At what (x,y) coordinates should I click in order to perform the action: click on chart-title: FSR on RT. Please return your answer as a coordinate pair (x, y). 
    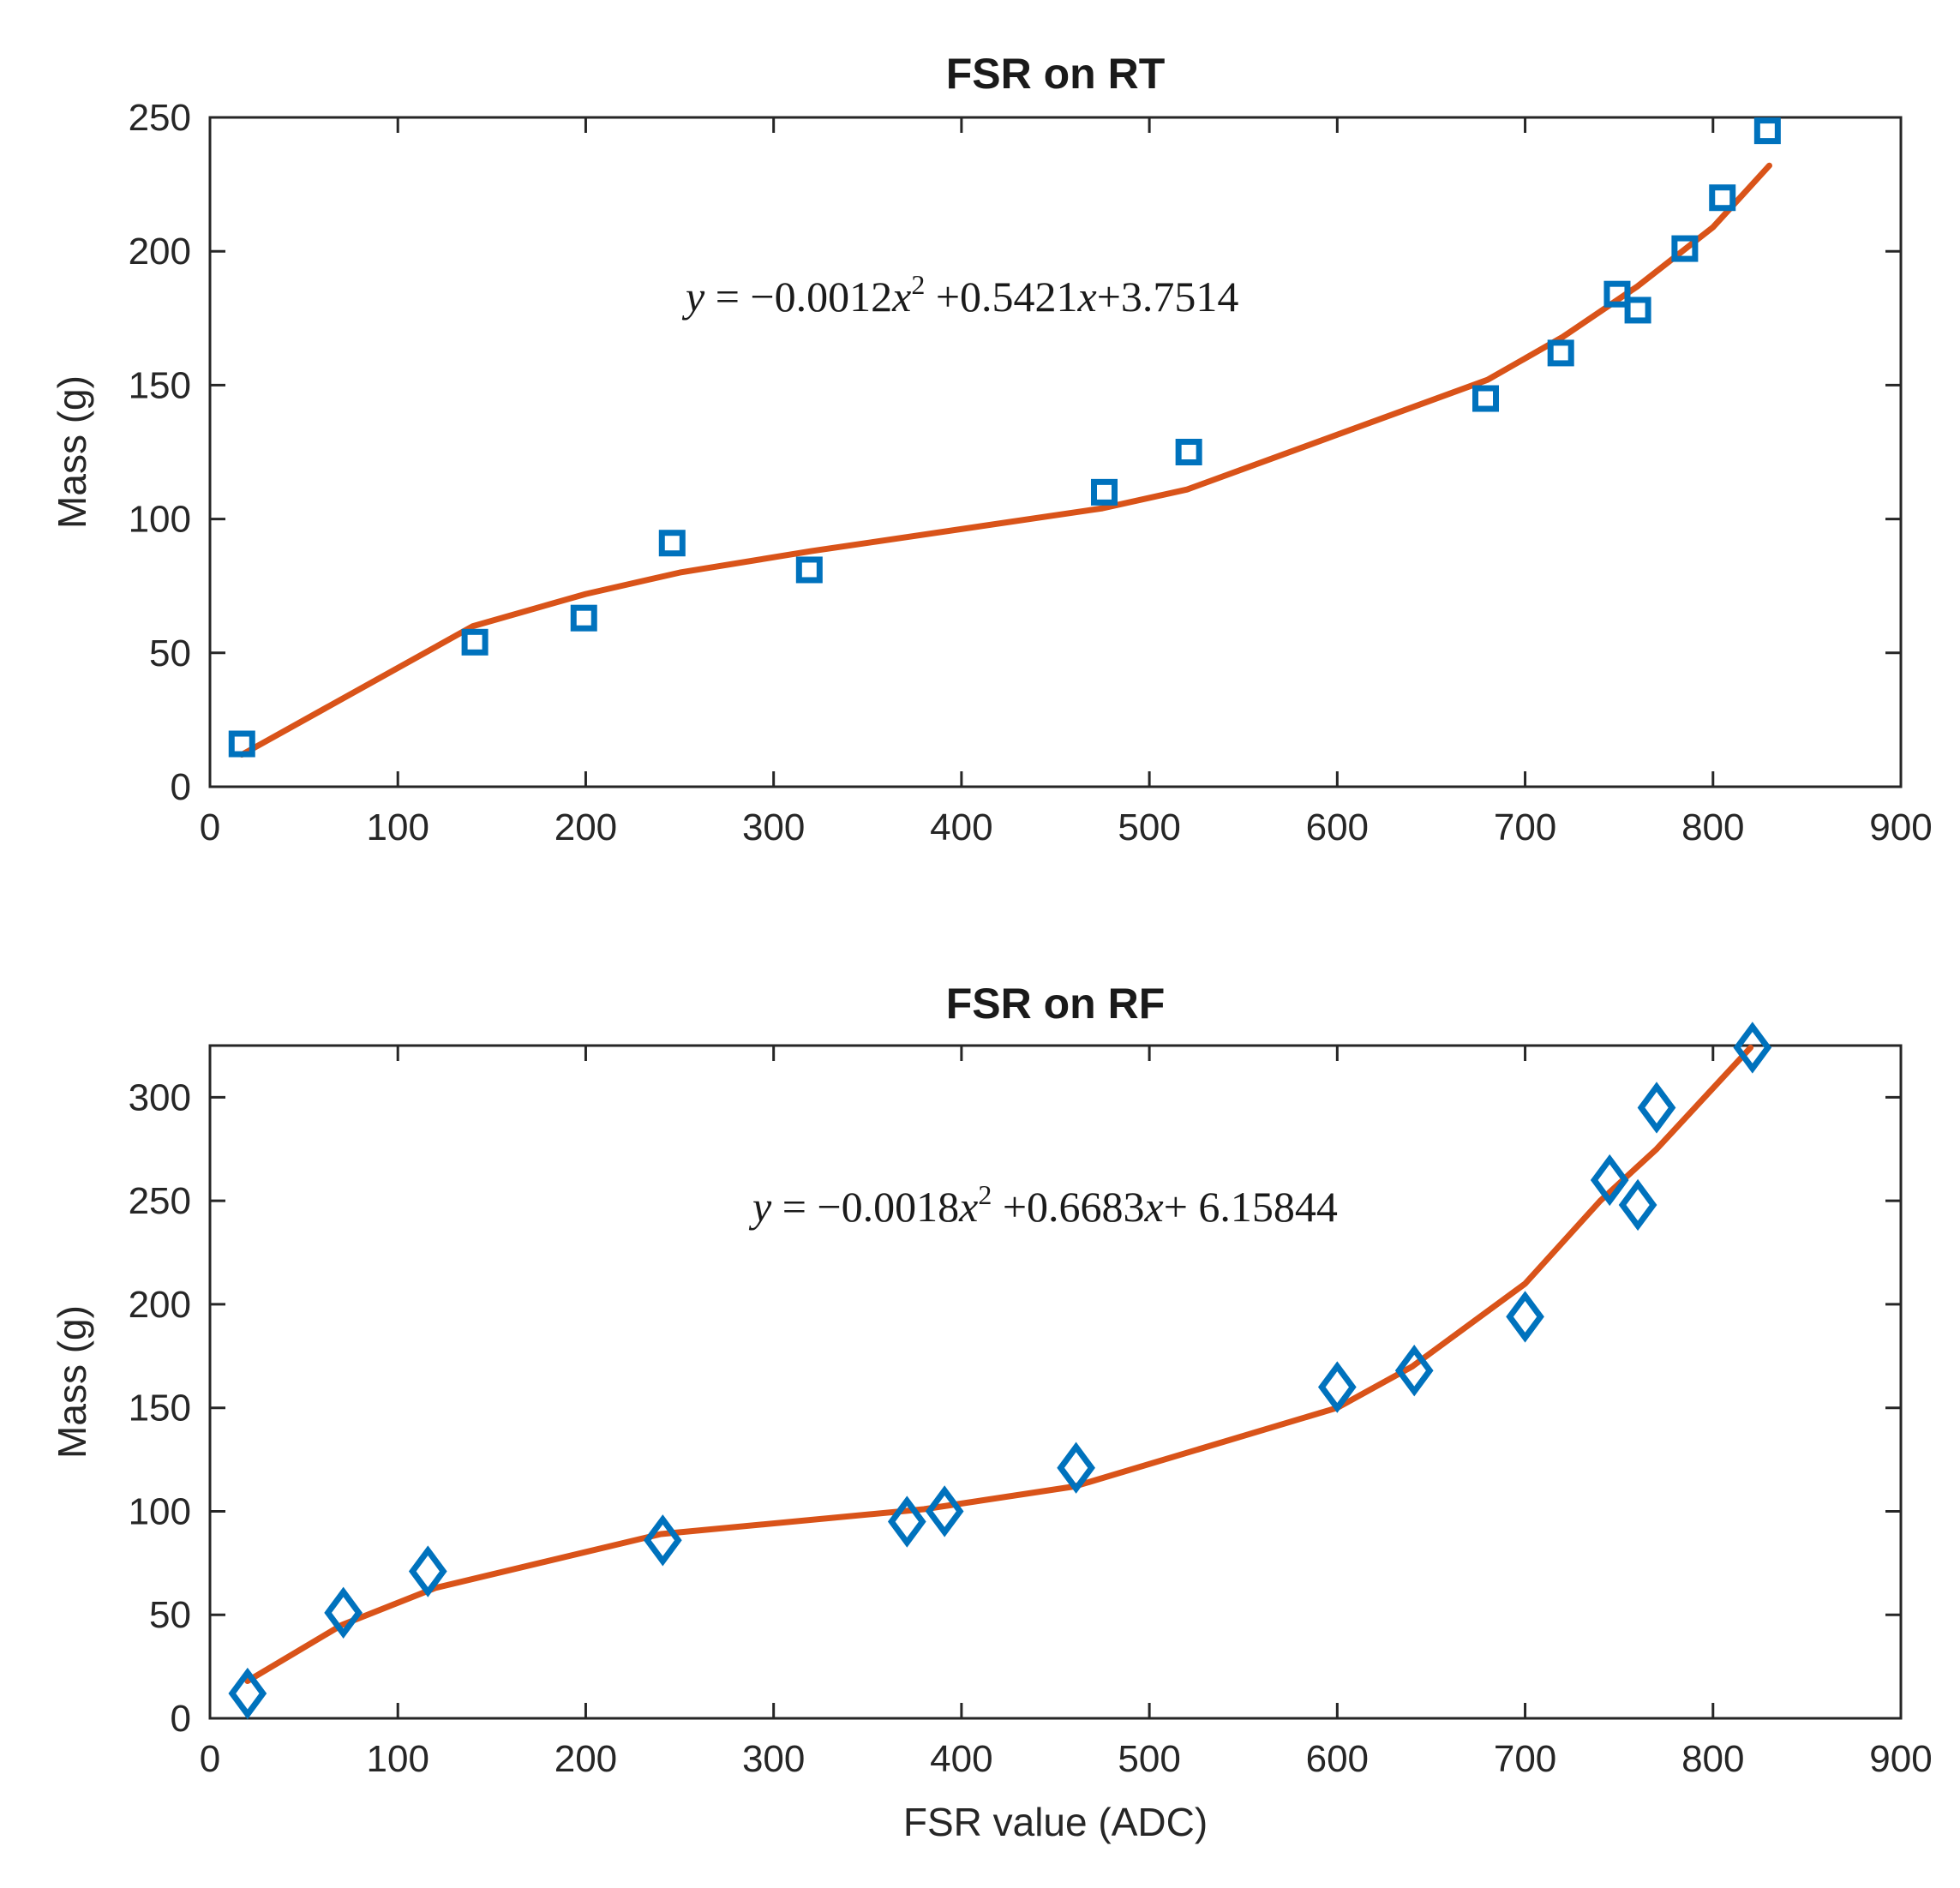
    Looking at the image, I should click on (1056, 74).